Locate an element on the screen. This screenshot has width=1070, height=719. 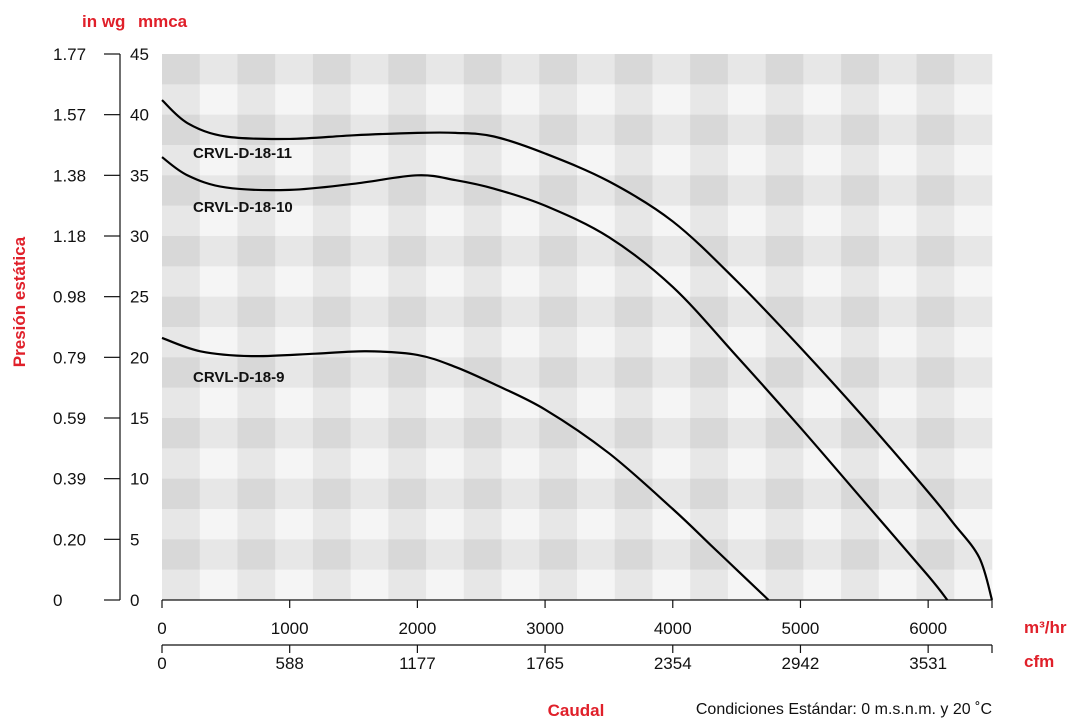
y-tick-label-inwg: 1.77 is located at coordinates (69, 54).